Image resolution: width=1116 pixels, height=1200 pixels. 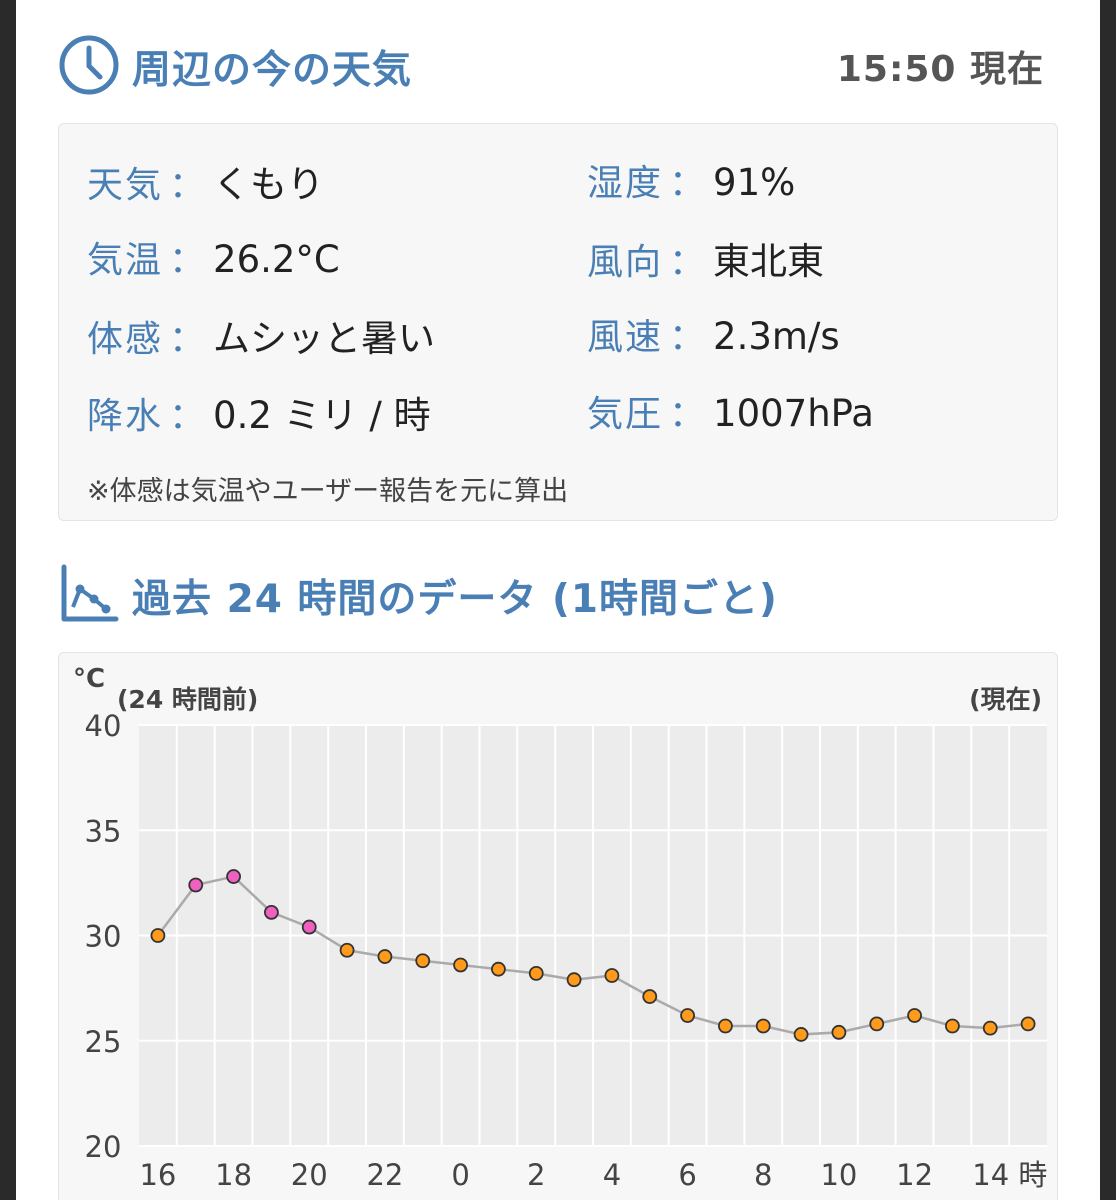 I want to click on x-tick-label: 14 時, so click(x=1009, y=1175).